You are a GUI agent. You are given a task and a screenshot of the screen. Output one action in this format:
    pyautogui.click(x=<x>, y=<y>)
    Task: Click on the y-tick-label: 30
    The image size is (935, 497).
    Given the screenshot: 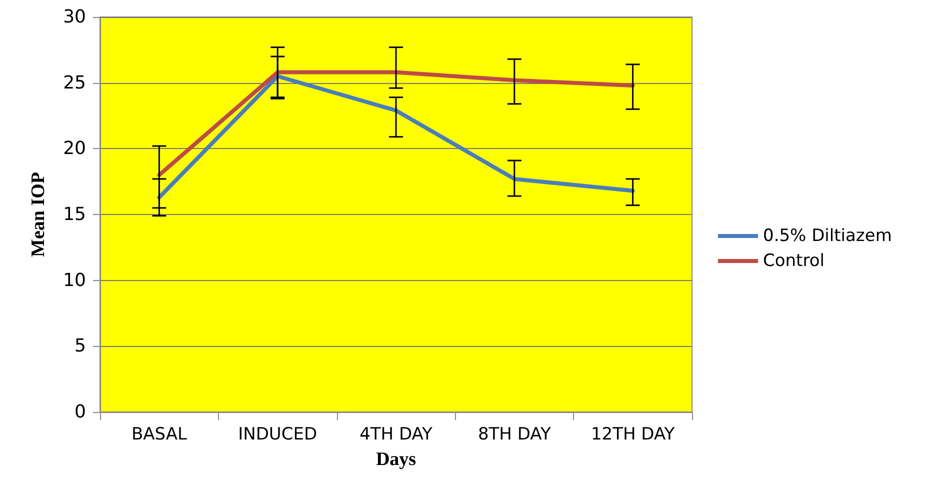 What is the action you would take?
    pyautogui.click(x=74, y=17)
    